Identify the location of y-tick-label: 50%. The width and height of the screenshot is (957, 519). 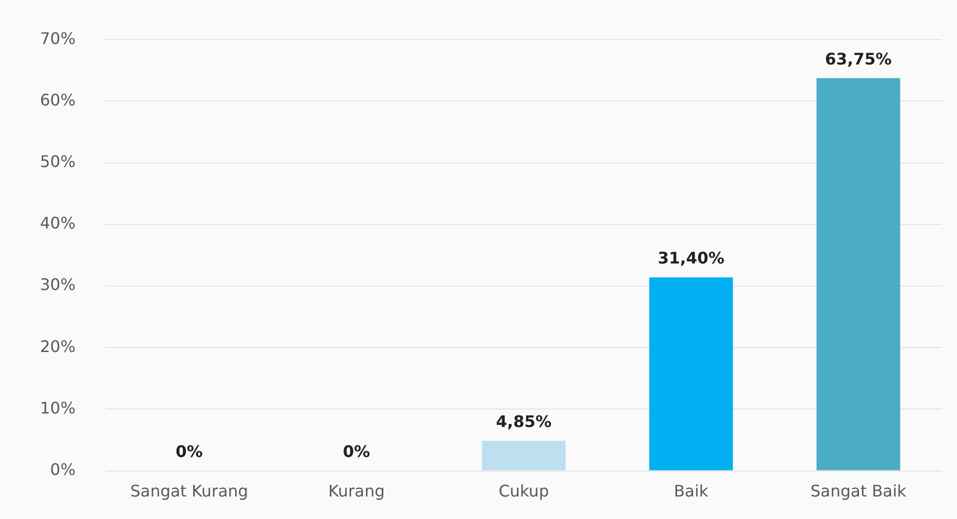
(58, 161).